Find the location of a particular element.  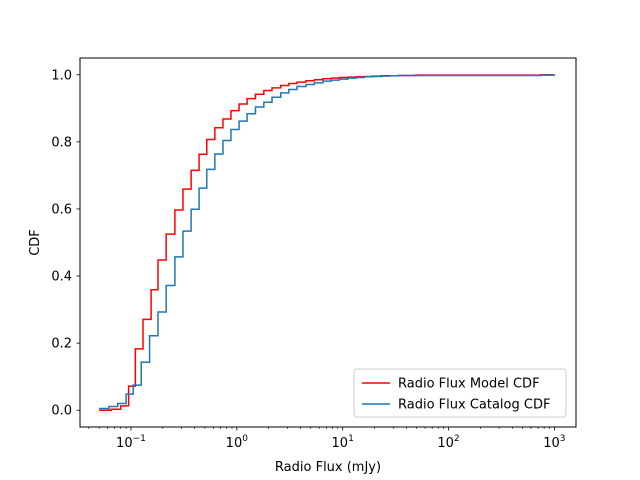

x-tick-label: 10⁰ is located at coordinates (237, 442).